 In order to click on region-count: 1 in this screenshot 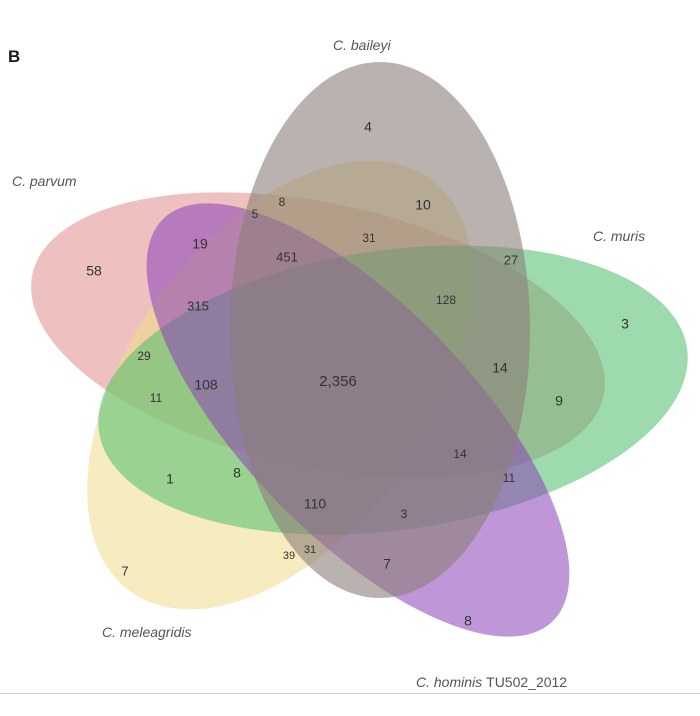, I will do `click(170, 479)`.